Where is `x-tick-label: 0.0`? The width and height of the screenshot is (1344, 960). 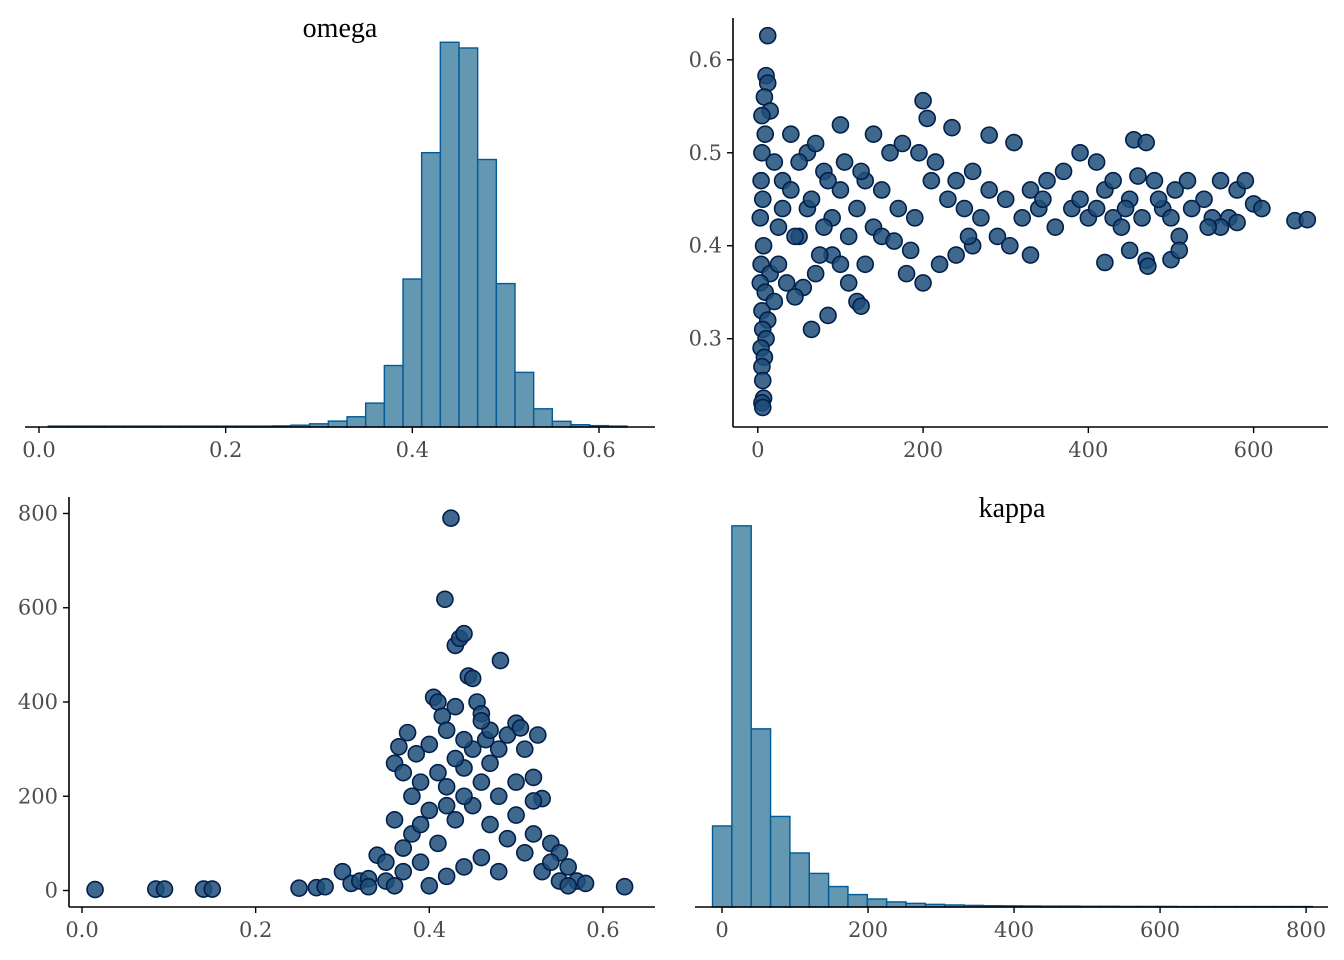 x-tick-label: 0.0 is located at coordinates (81, 930).